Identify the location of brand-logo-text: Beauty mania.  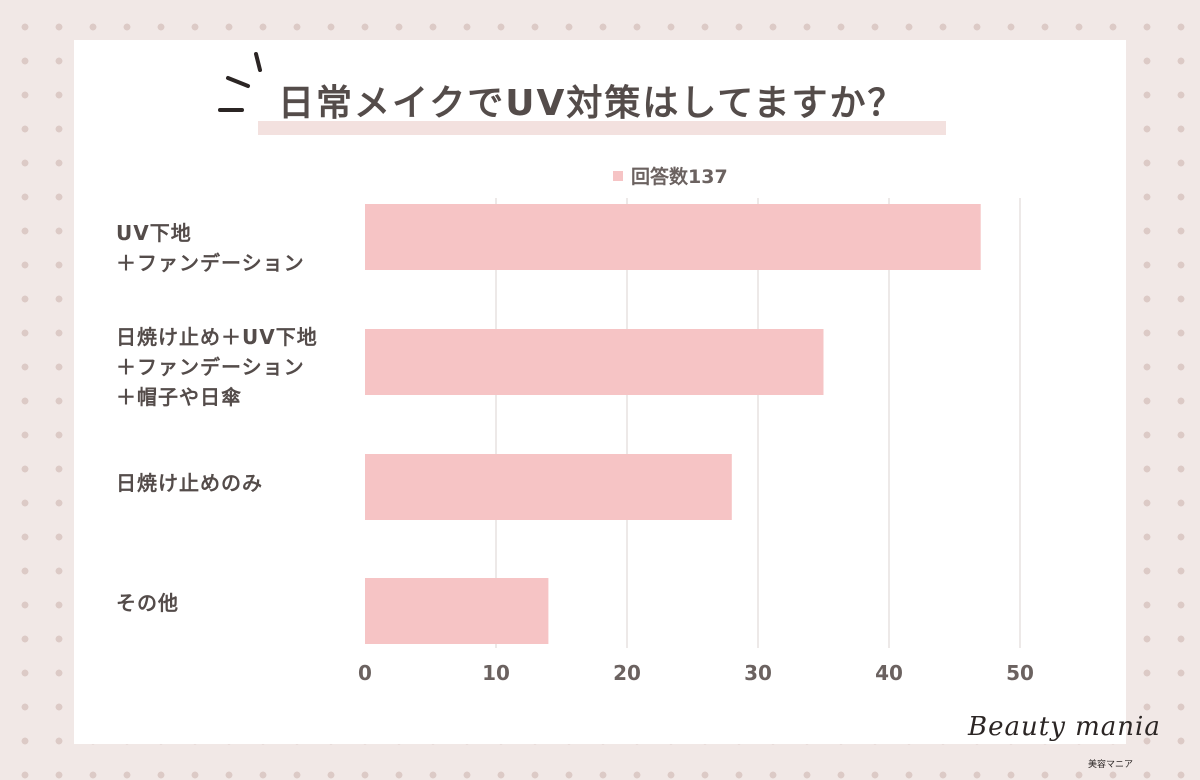
(1064, 727).